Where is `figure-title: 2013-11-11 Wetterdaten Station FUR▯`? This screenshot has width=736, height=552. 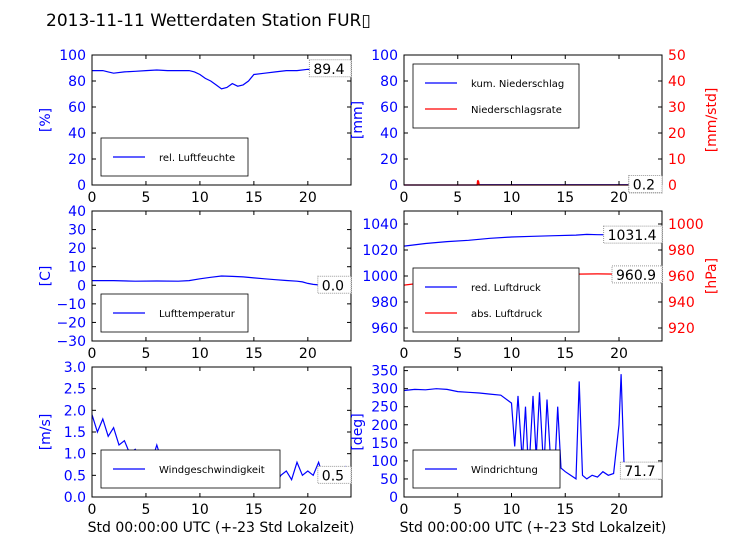 figure-title: 2013-11-11 Wetterdaten Station FUR▯ is located at coordinates (208, 21).